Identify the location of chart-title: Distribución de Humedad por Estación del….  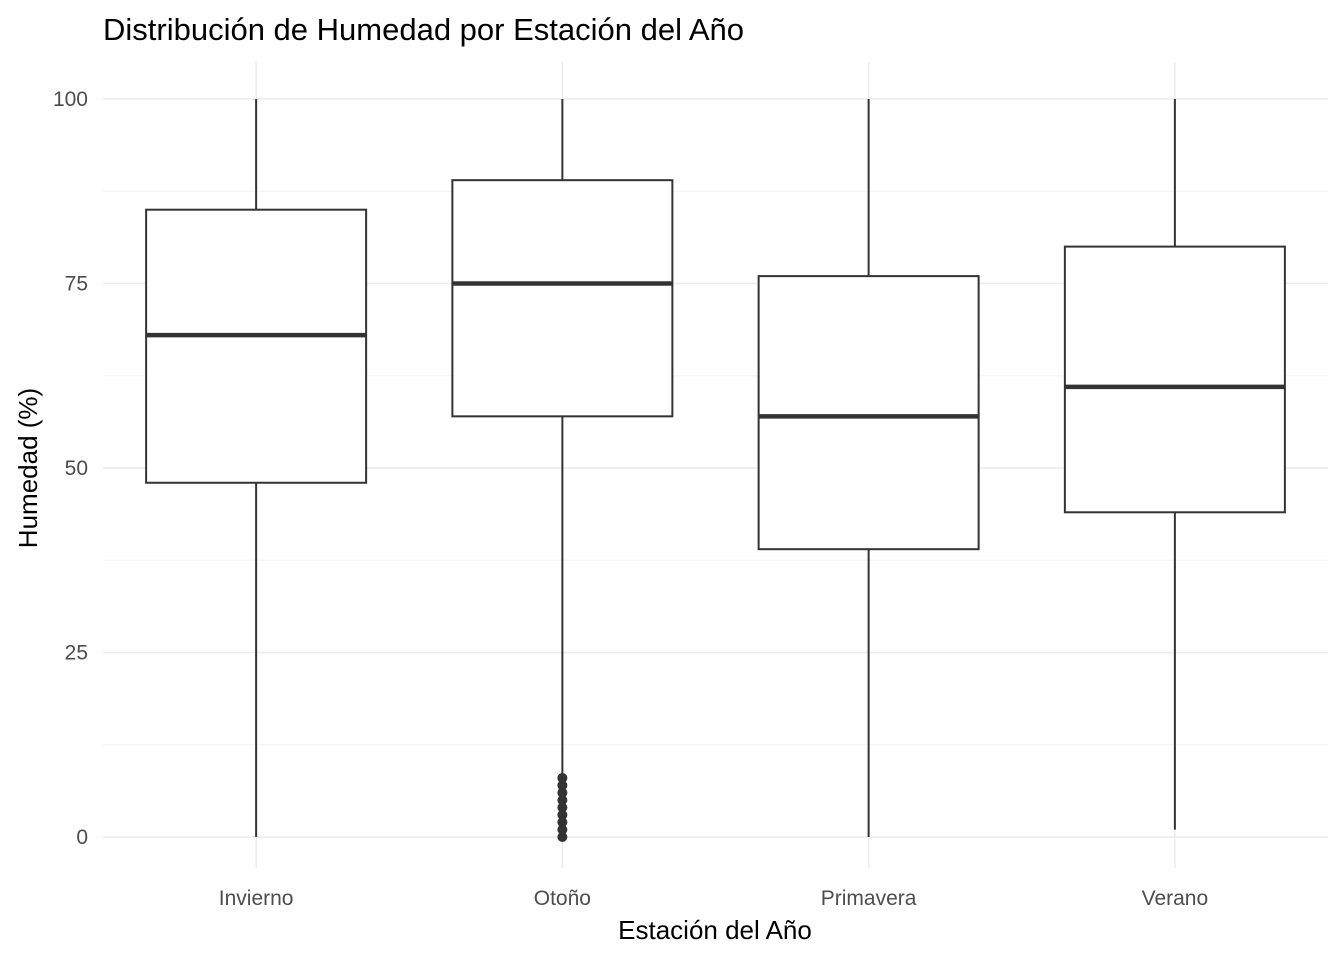
(423, 29).